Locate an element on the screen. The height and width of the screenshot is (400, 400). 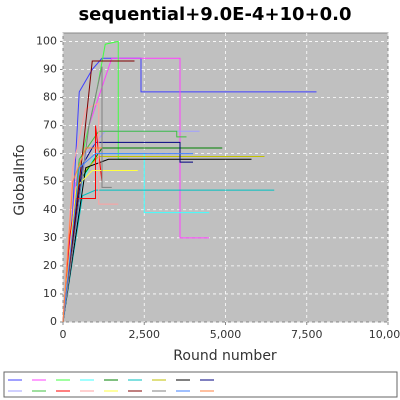
x-tick-label: 10,000 is located at coordinates (384, 334).